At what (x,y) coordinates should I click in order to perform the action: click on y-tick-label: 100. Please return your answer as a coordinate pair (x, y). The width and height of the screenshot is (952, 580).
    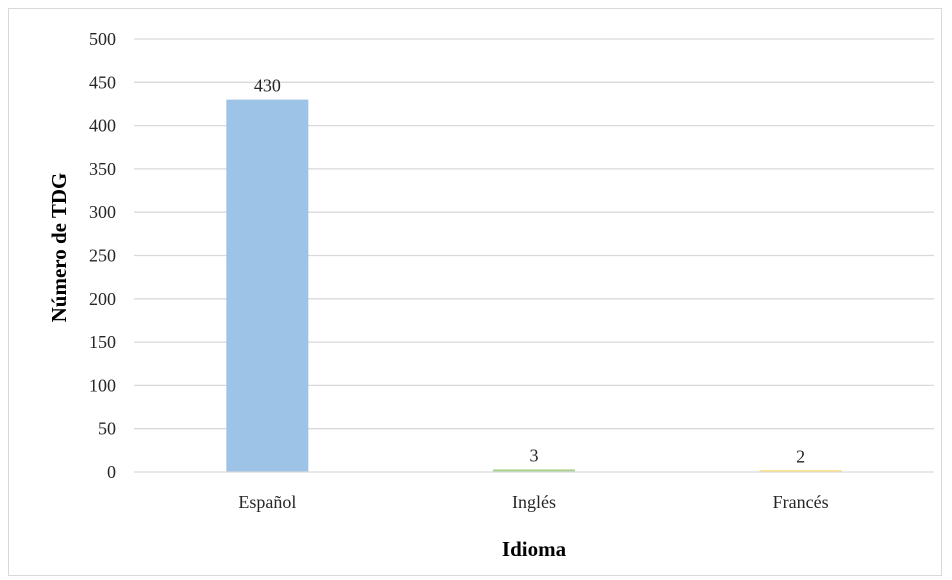
    Looking at the image, I should click on (102, 385).